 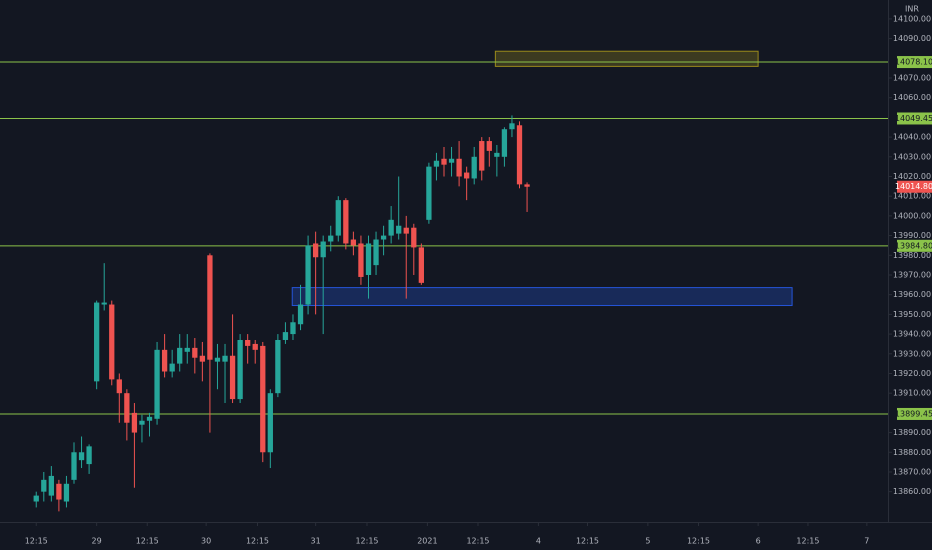 I want to click on y-tick-label: 13970.00, so click(x=912, y=274).